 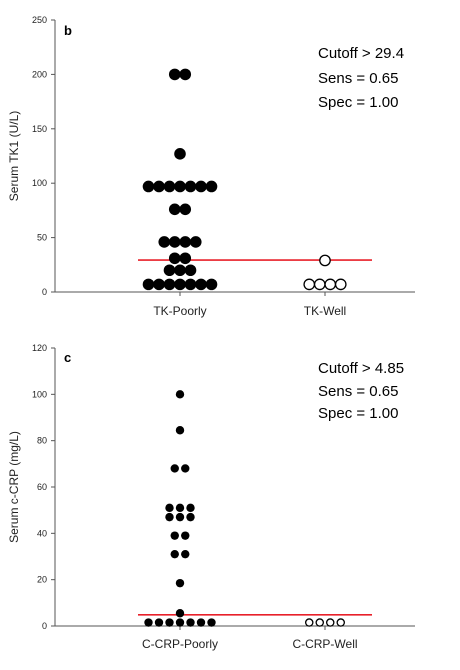 I want to click on panel-label: c, so click(x=67, y=357).